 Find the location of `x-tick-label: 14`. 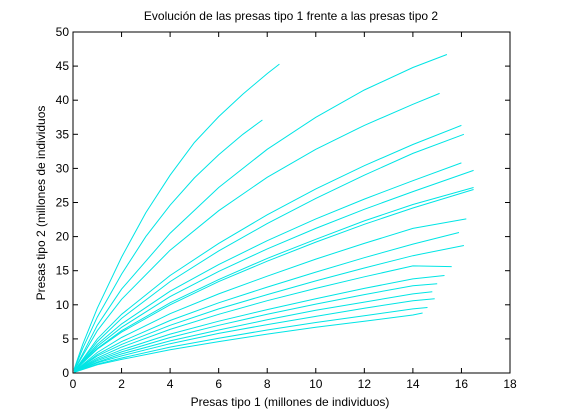

x-tick-label: 14 is located at coordinates (413, 384).